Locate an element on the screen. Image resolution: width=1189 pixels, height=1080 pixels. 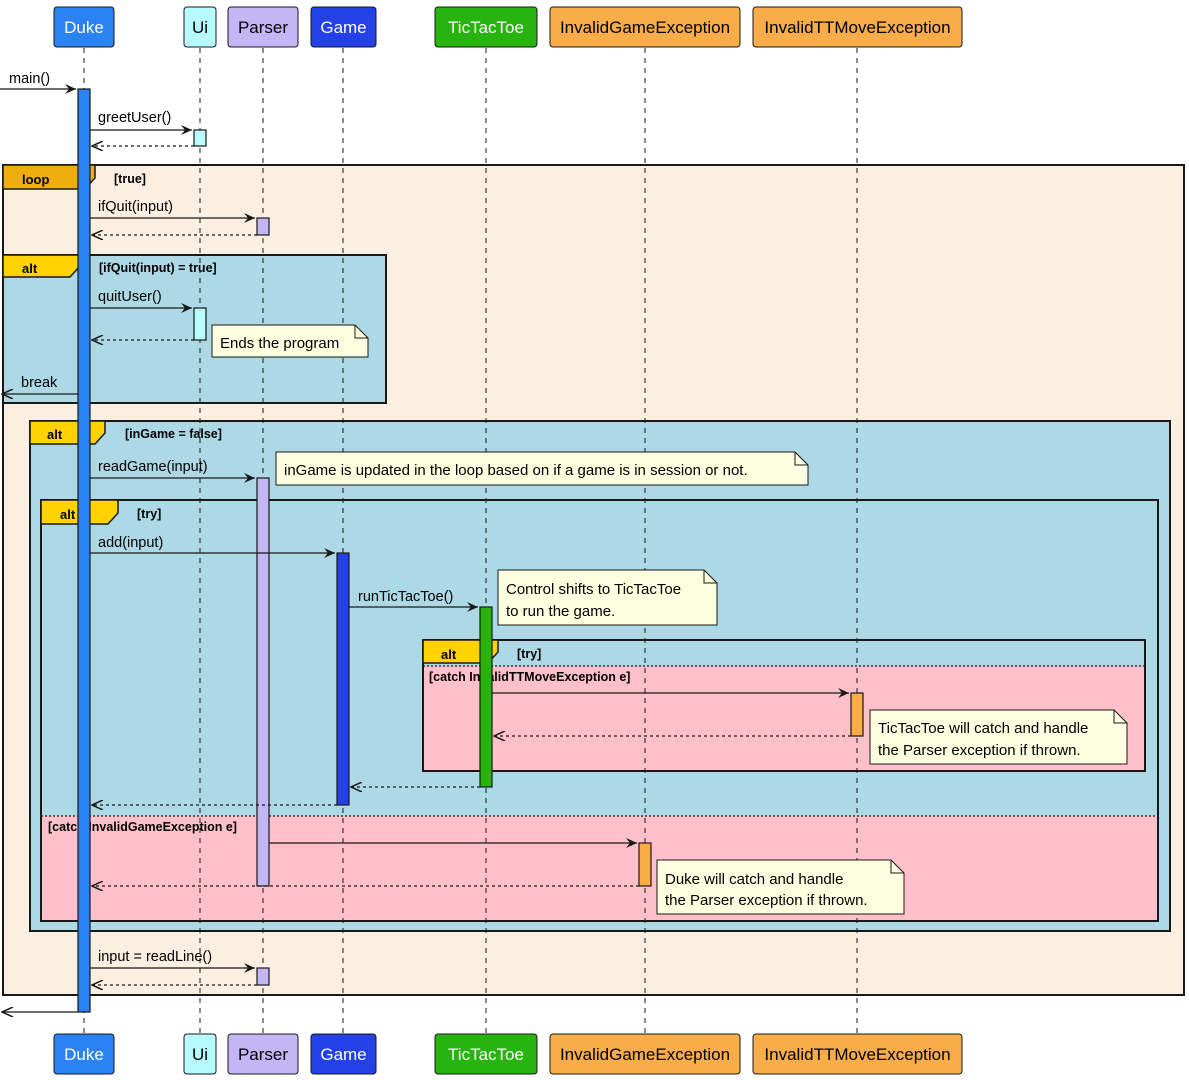
msg-main-label: main() is located at coordinates (29, 79).